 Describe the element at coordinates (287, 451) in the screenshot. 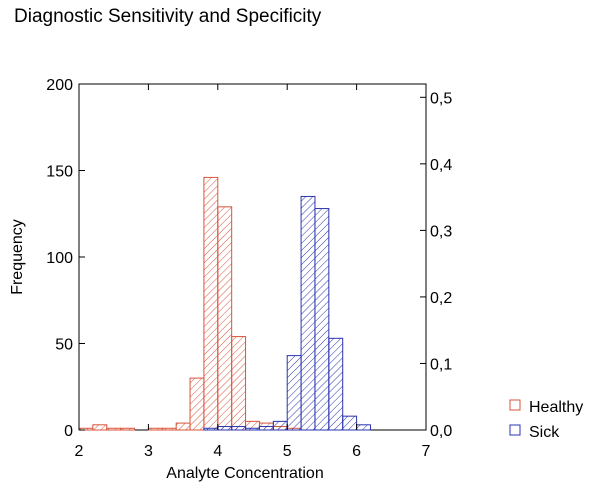

I see `x-tick-label-3: 5` at that location.